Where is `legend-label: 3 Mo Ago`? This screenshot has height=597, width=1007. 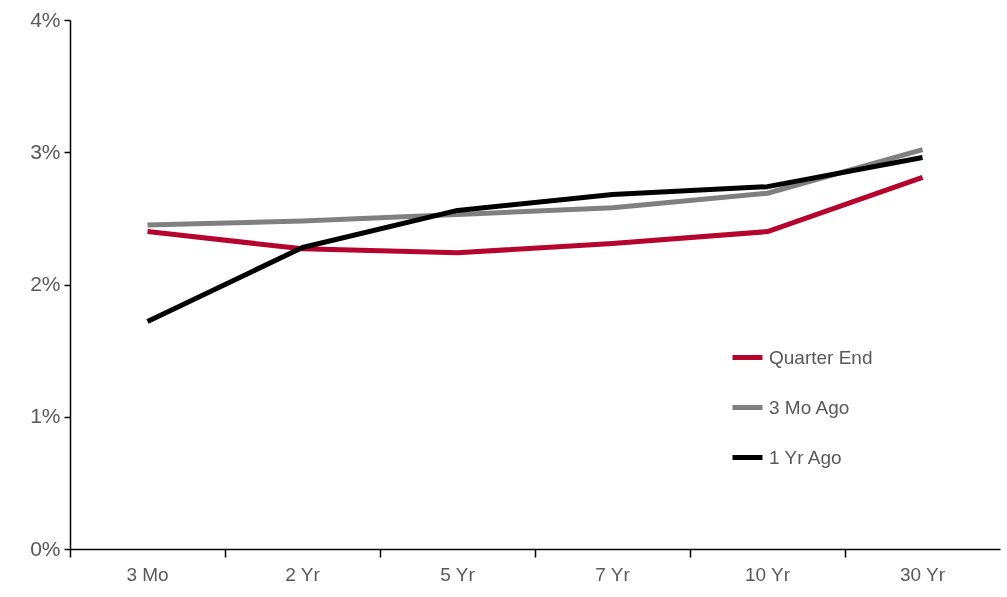
legend-label: 3 Mo Ago is located at coordinates (809, 407).